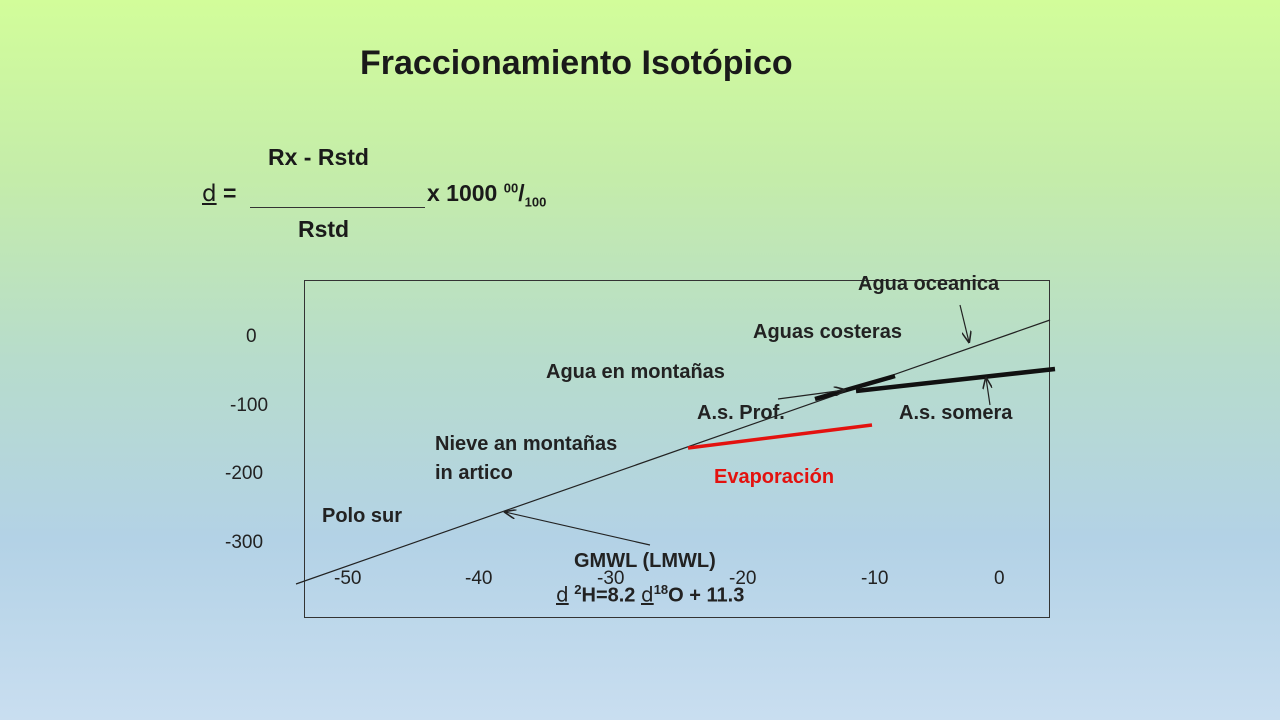 Image resolution: width=1280 pixels, height=720 pixels. What do you see at coordinates (249, 405) in the screenshot?
I see `y-tick-label: -100` at bounding box center [249, 405].